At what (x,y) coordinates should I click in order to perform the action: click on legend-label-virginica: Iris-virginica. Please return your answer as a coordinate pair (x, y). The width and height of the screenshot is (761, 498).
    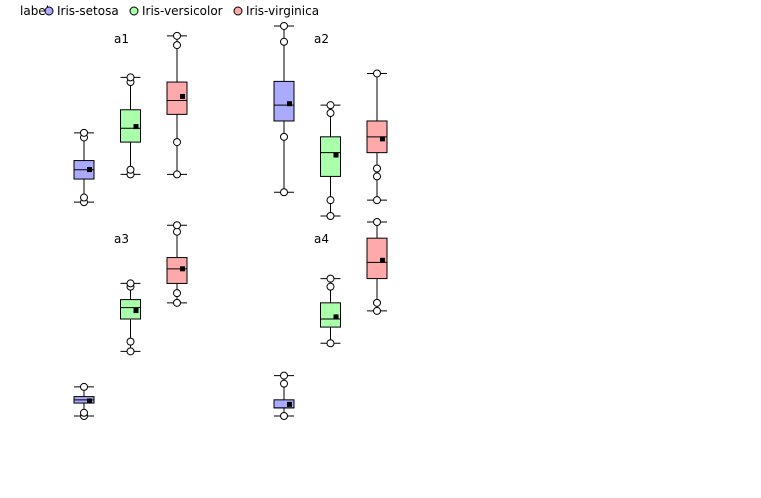
    Looking at the image, I should click on (282, 11).